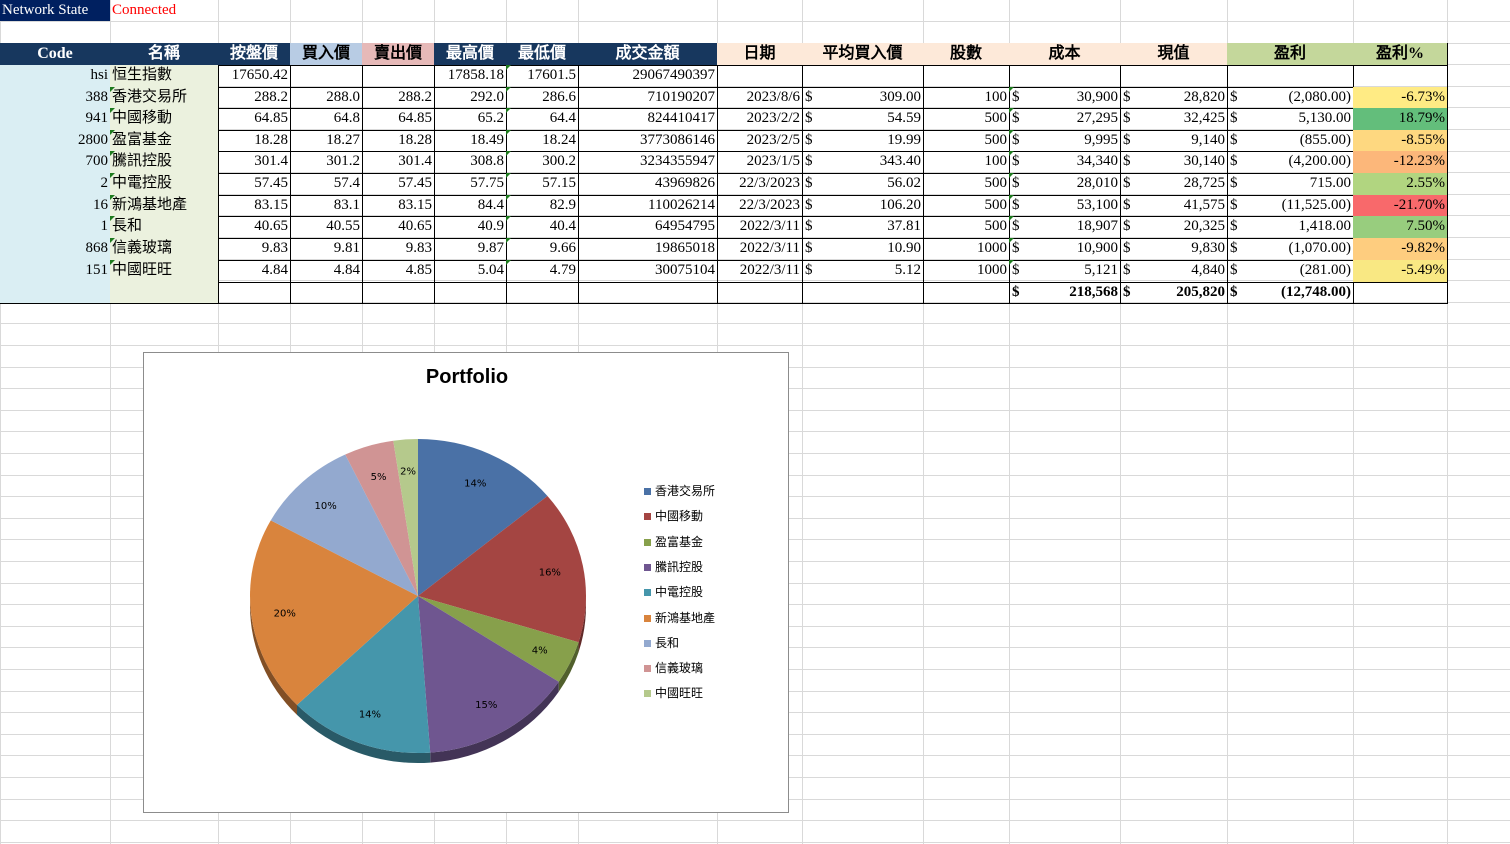 This screenshot has height=844, width=1510. I want to click on cell-r0-c5: 17858.18, so click(470, 76).